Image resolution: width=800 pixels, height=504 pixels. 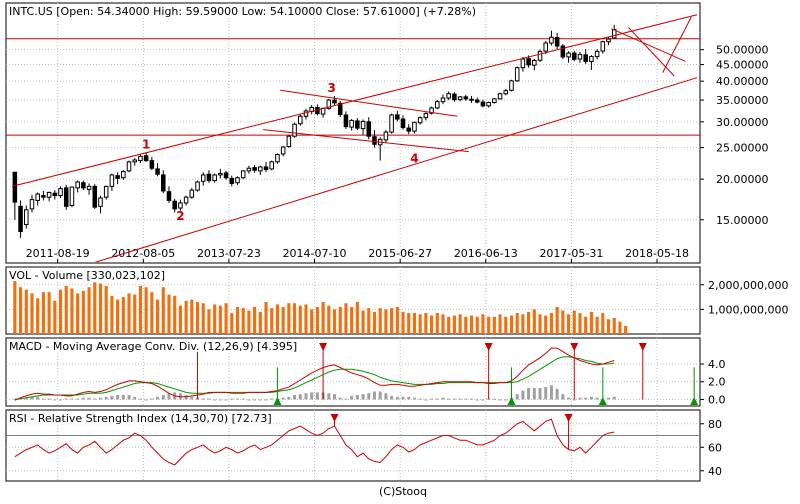 What do you see at coordinates (742, 81) in the screenshot?
I see `price-y-tick-label: 40.00000` at bounding box center [742, 81].